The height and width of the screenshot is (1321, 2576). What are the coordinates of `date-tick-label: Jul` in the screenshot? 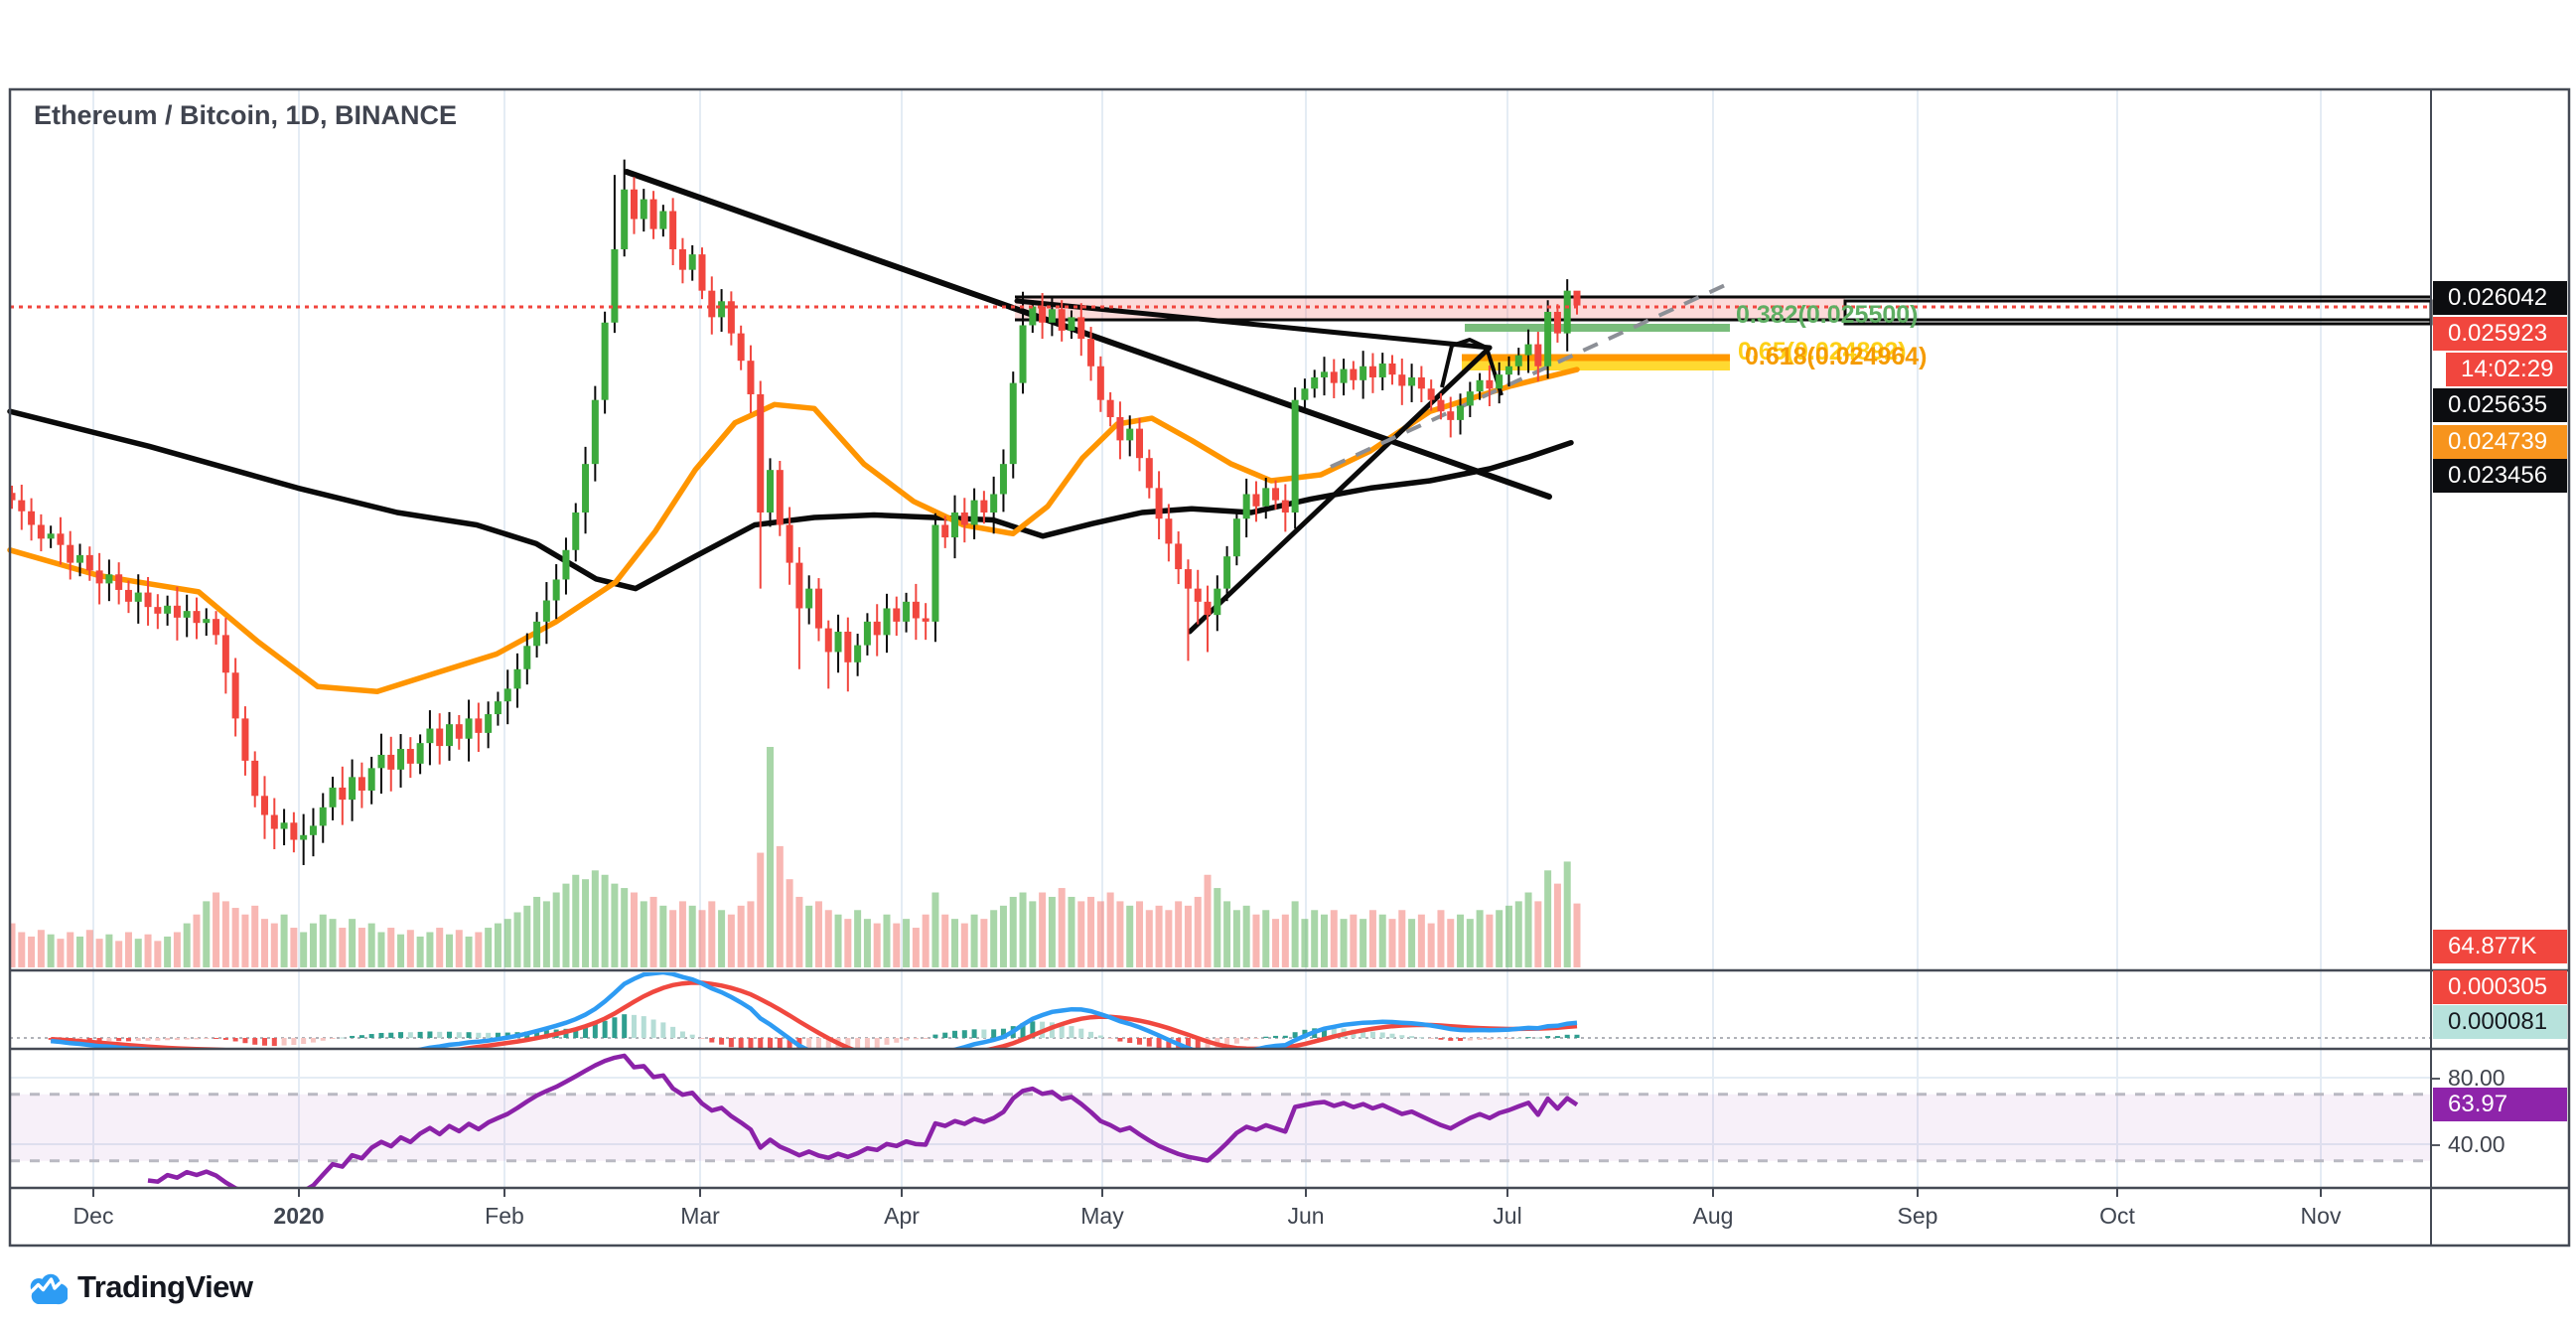 It's located at (1507, 1216).